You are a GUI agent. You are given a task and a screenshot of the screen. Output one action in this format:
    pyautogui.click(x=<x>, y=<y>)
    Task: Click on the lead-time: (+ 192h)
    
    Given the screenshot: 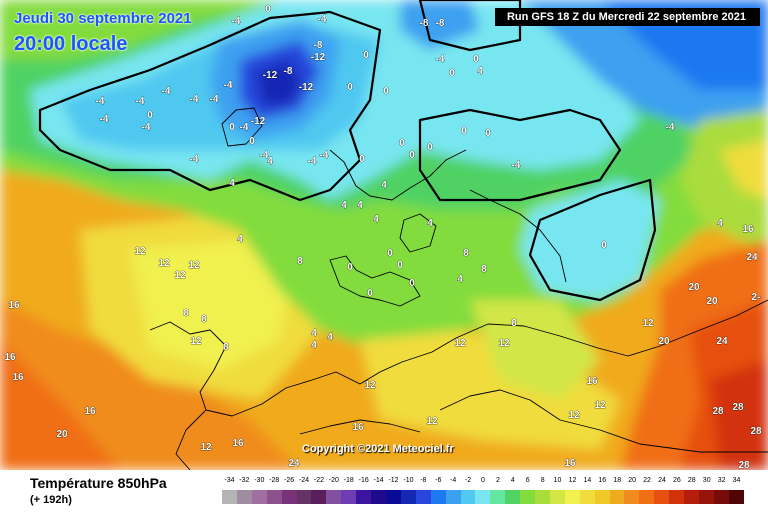 What is the action you would take?
    pyautogui.click(x=51, y=500)
    